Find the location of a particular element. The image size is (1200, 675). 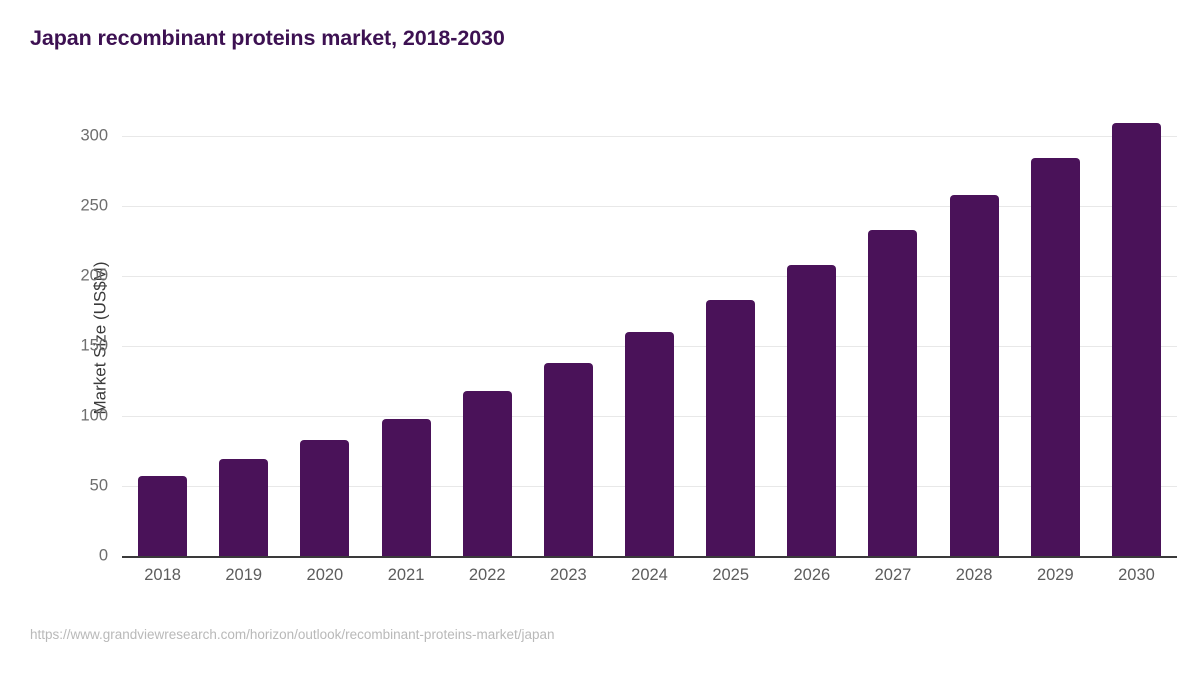

x-axis-tick-label: 2026 is located at coordinates (812, 575).